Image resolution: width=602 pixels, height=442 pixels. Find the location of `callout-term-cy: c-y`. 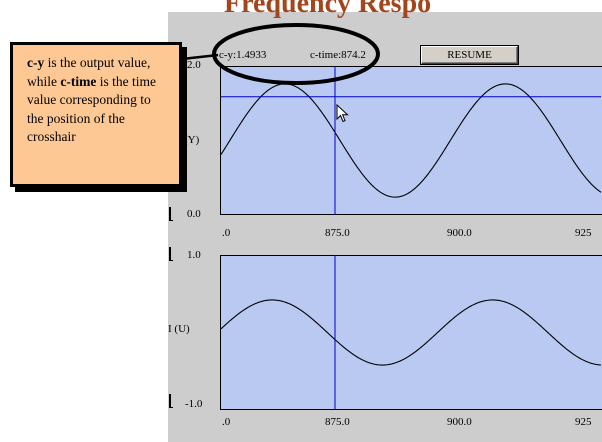

callout-term-cy: c-y is located at coordinates (36, 62).